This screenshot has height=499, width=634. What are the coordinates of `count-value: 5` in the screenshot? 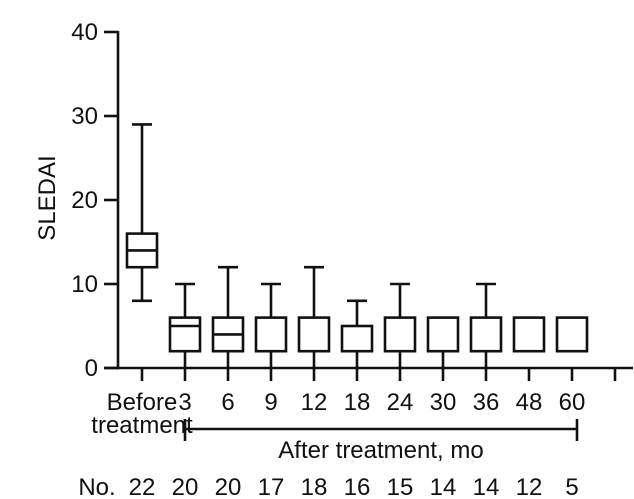 It's located at (571, 486).